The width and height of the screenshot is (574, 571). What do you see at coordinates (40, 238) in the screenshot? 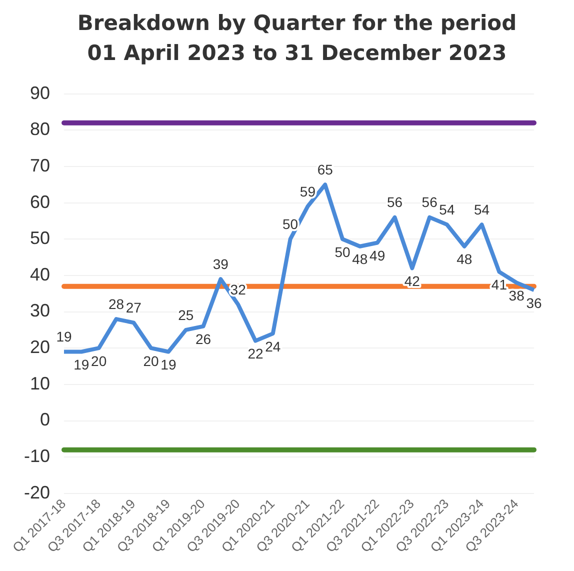
I see `y-tick-label: 50` at bounding box center [40, 238].